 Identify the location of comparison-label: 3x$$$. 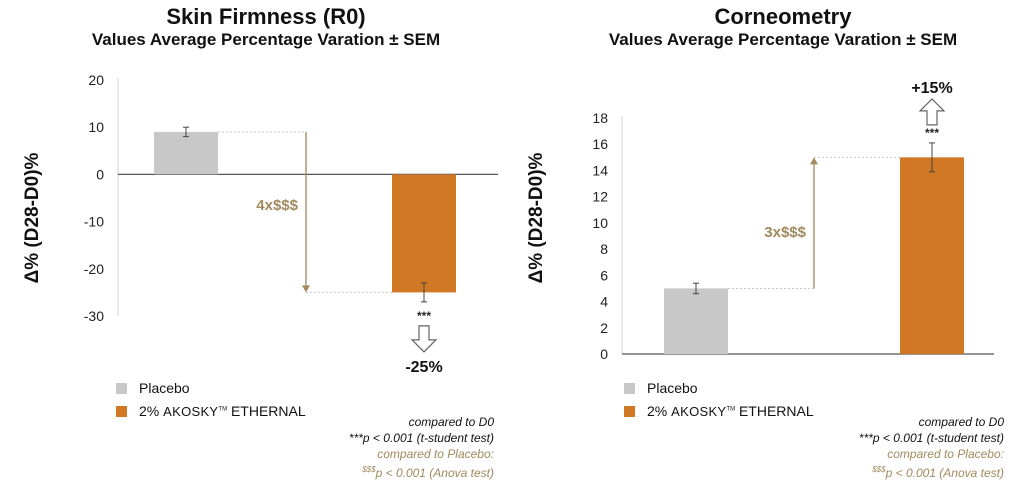
(785, 232).